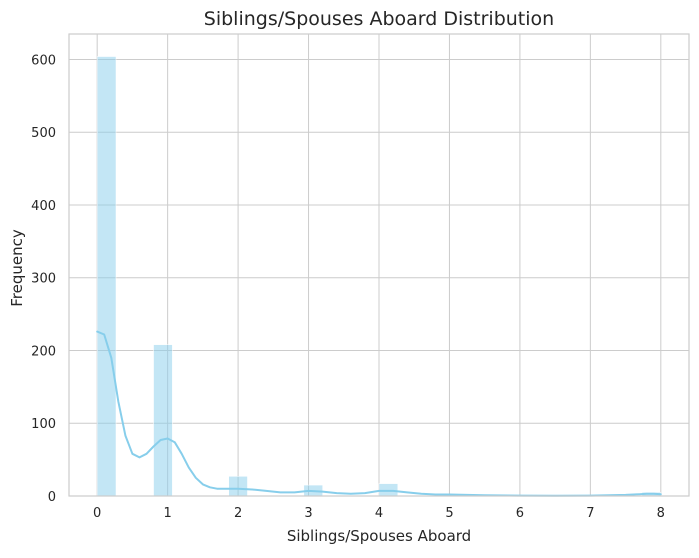  I want to click on x-tick-label: 5, so click(449, 513).